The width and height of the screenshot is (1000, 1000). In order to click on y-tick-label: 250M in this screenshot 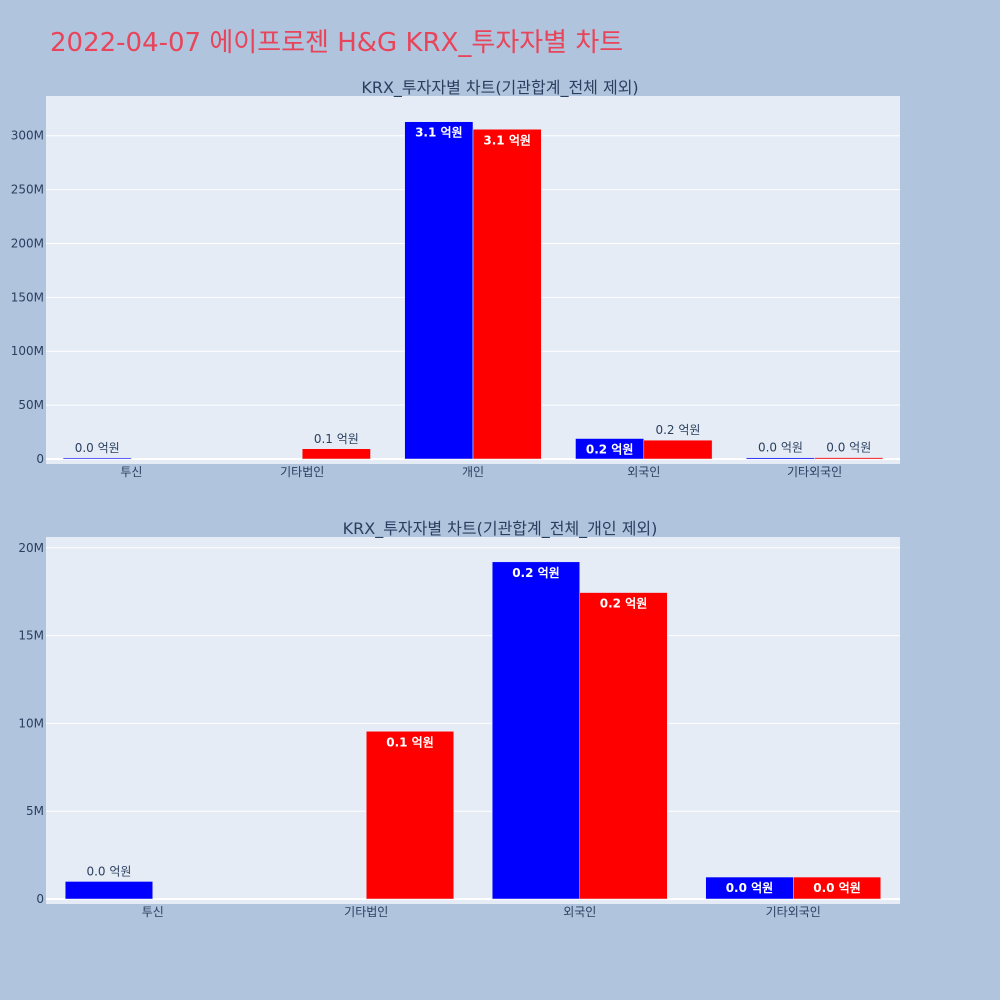, I will do `click(27, 190)`.